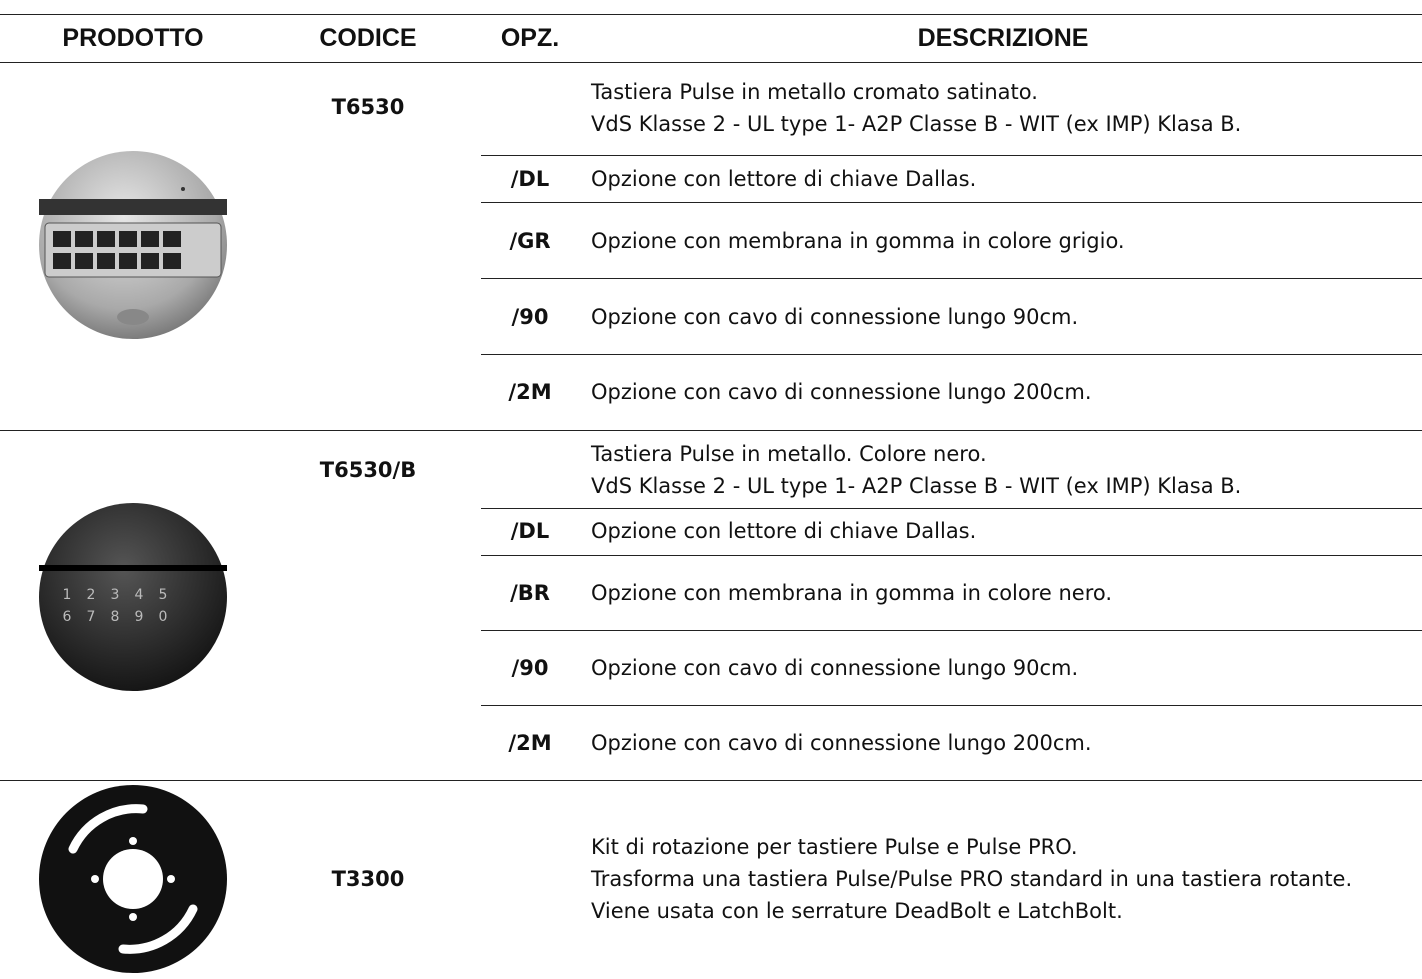 This screenshot has width=1422, height=979. Describe the element at coordinates (67, 617) in the screenshot. I see `svg-text: 6` at that location.